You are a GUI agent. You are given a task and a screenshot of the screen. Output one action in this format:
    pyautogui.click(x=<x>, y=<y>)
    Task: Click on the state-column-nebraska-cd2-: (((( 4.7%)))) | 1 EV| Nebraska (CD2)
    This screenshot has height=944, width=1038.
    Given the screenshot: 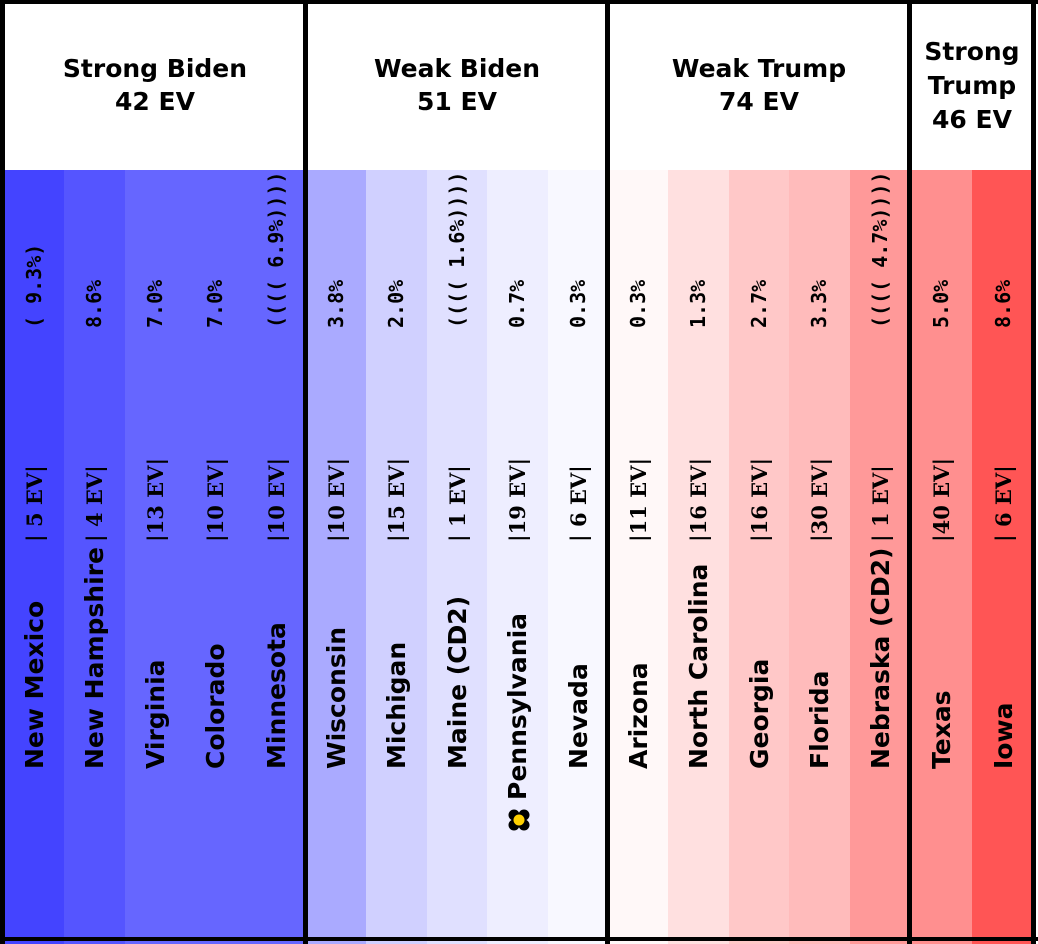 What is the action you would take?
    pyautogui.click(x=880, y=557)
    